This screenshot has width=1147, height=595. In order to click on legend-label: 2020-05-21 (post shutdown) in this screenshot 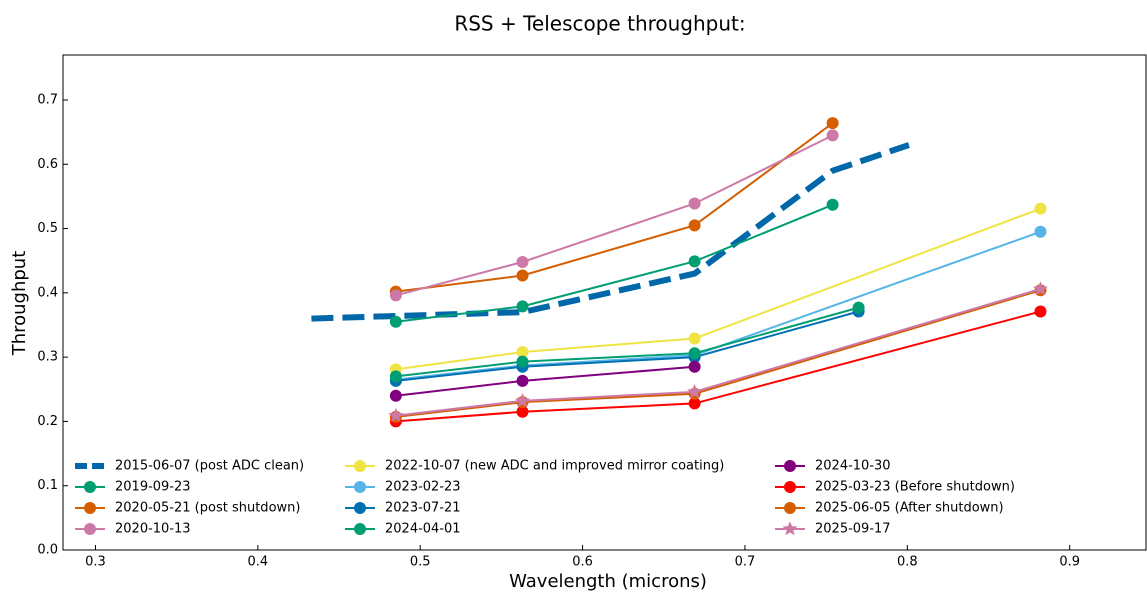, I will do `click(207, 508)`.